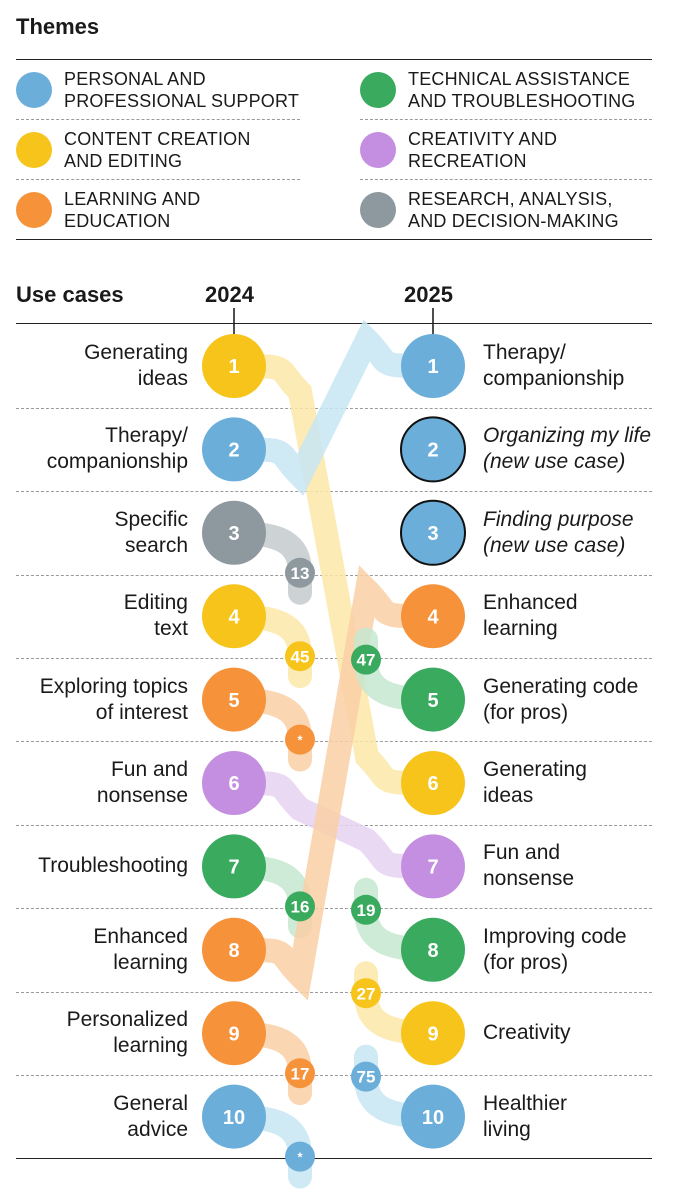 The image size is (689, 1200). I want to click on use-case-label: Therapy/companionship, so click(94, 449).